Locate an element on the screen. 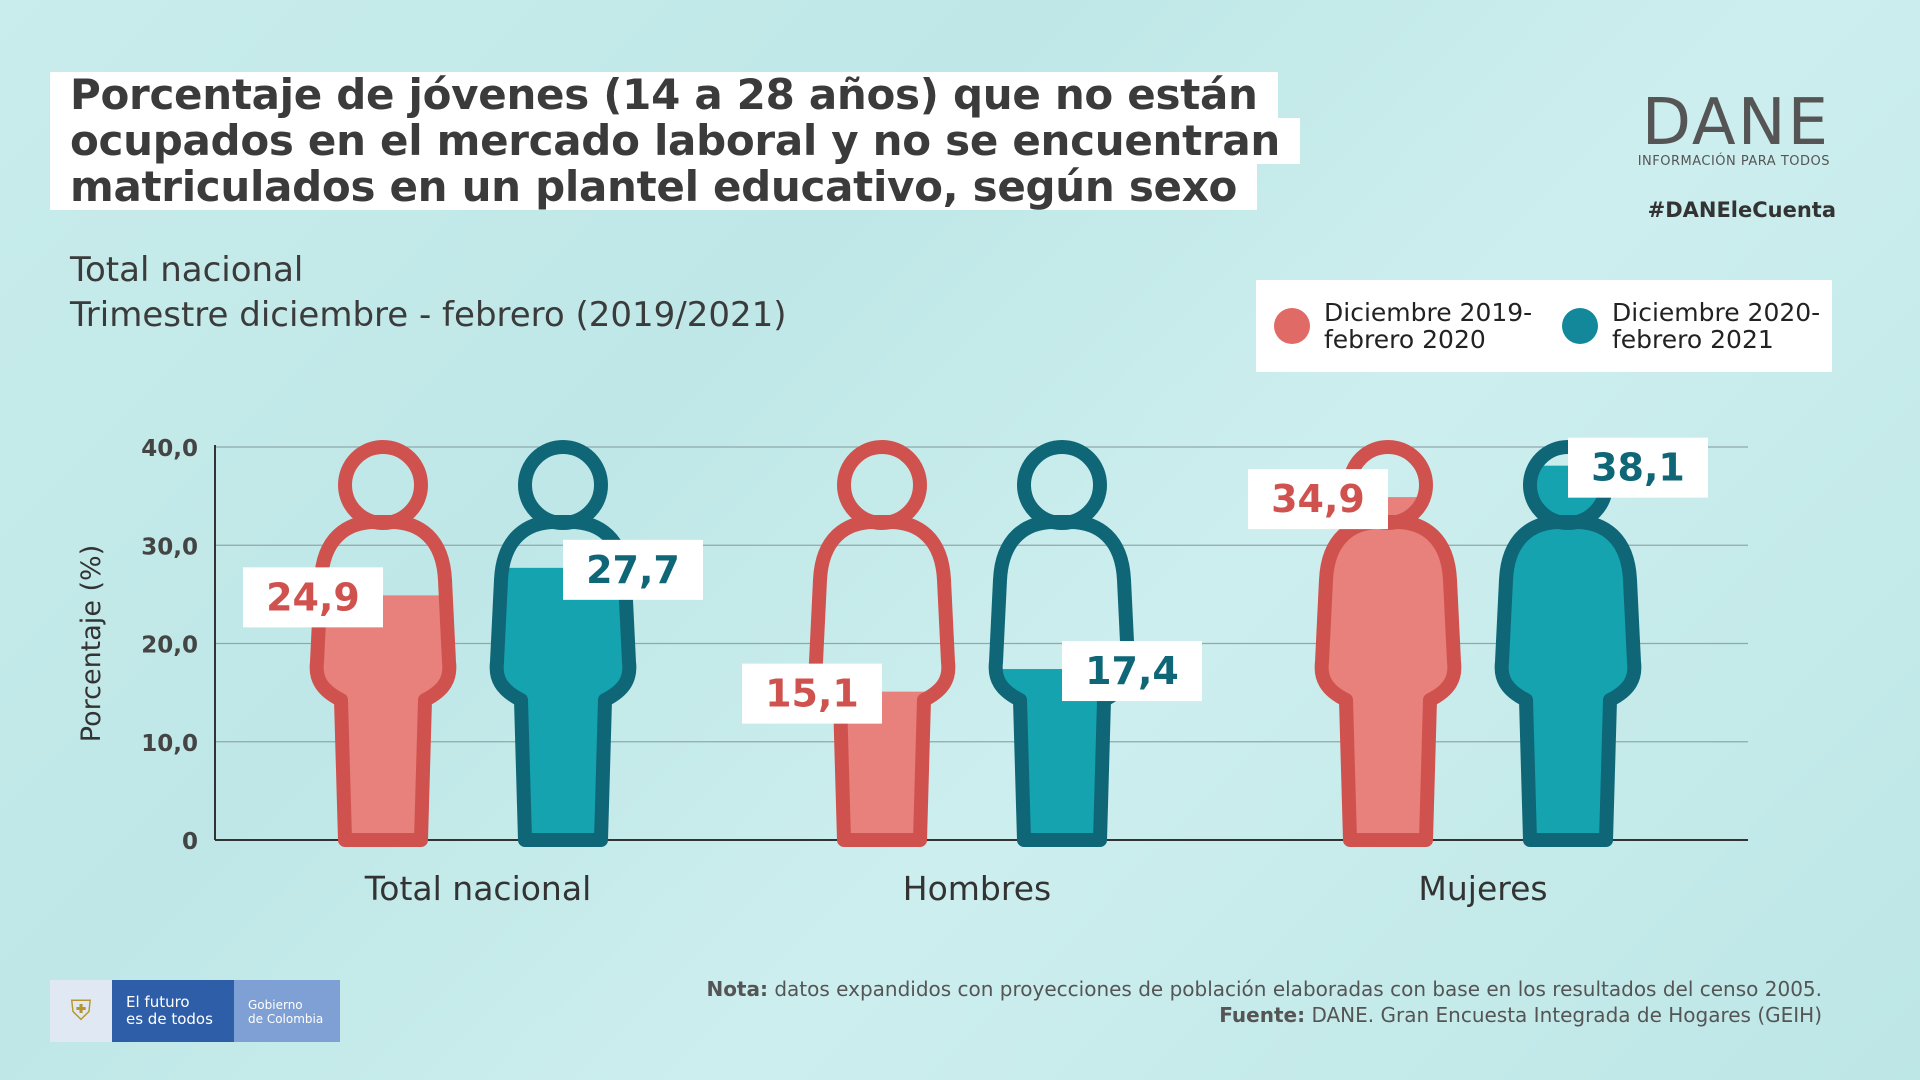  figure-hombres-series-1: 15,1 is located at coordinates (849, 643).